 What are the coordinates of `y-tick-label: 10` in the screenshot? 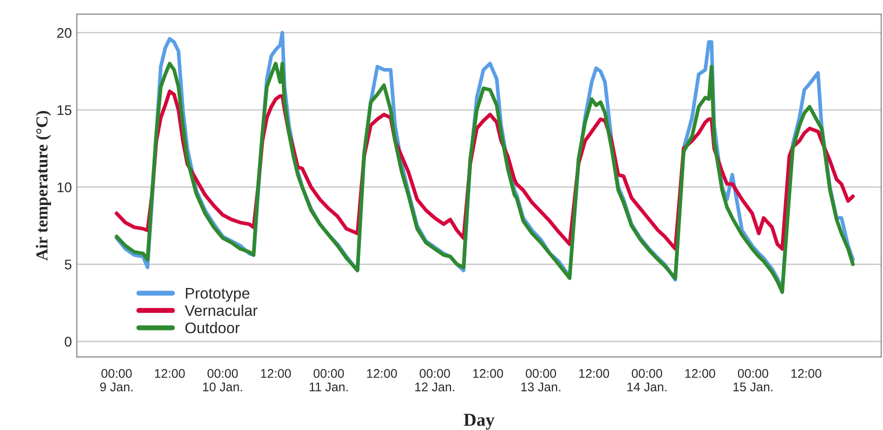 It's located at (65, 187).